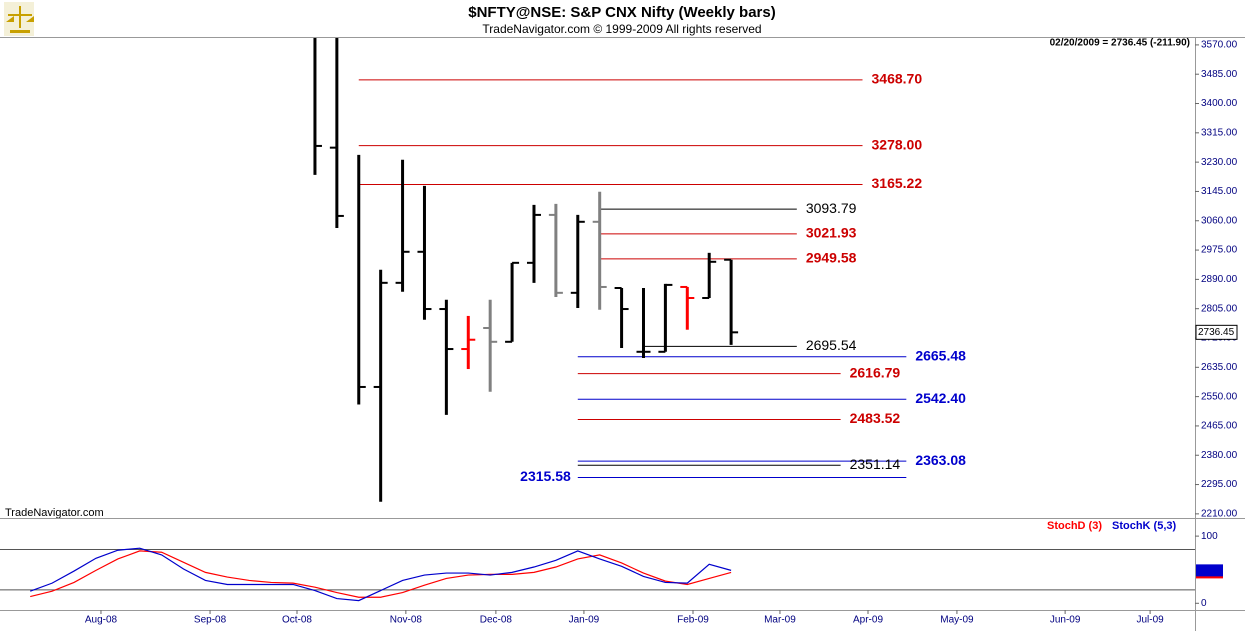 The width and height of the screenshot is (1245, 631). I want to click on x-tick-label: Jul-09, so click(1150, 620).